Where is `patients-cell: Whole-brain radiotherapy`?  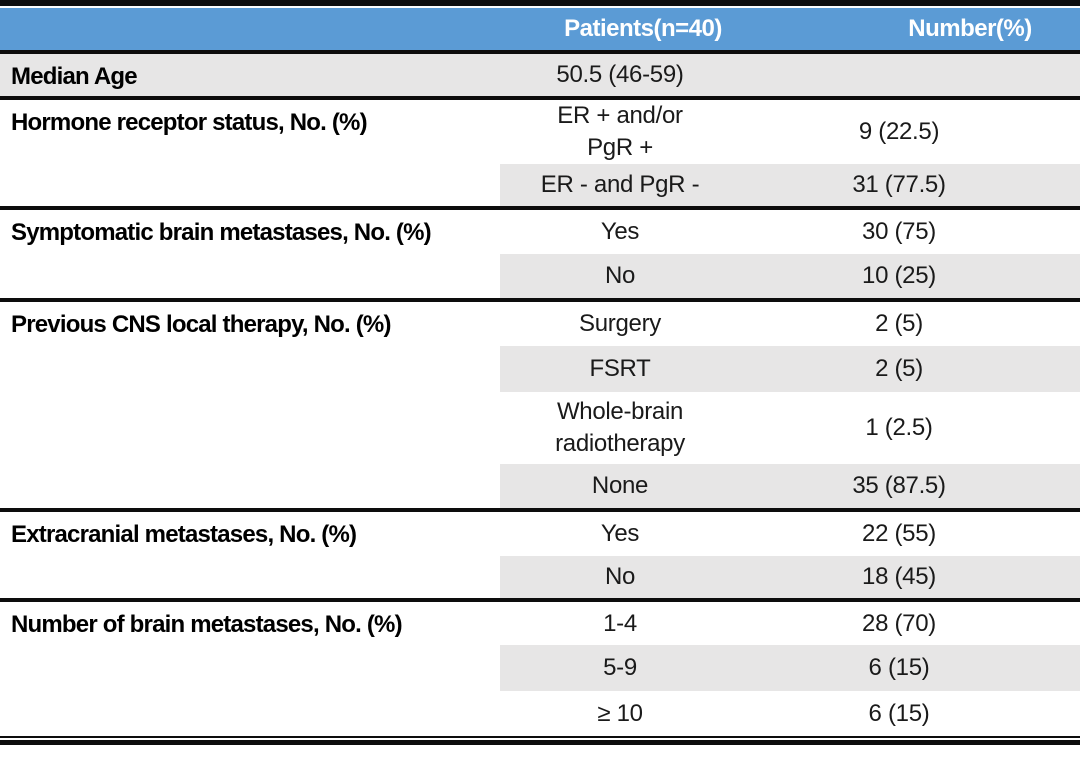
patients-cell: Whole-brain radiotherapy is located at coordinates (620, 428).